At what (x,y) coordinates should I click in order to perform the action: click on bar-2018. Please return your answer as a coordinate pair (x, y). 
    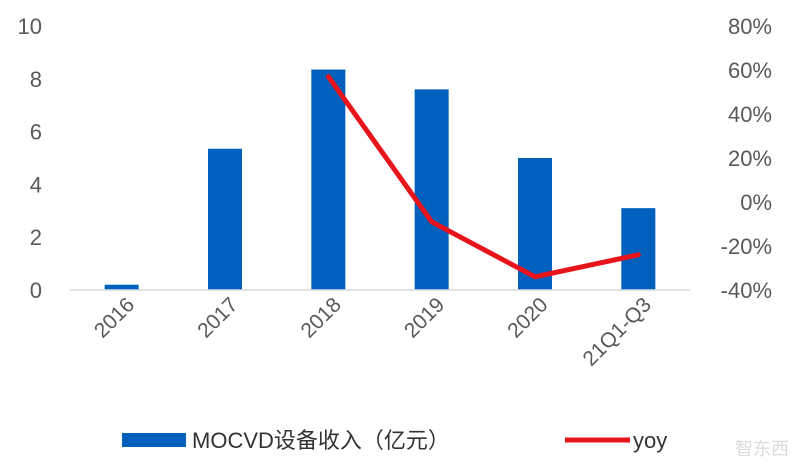
    Looking at the image, I should click on (328, 180).